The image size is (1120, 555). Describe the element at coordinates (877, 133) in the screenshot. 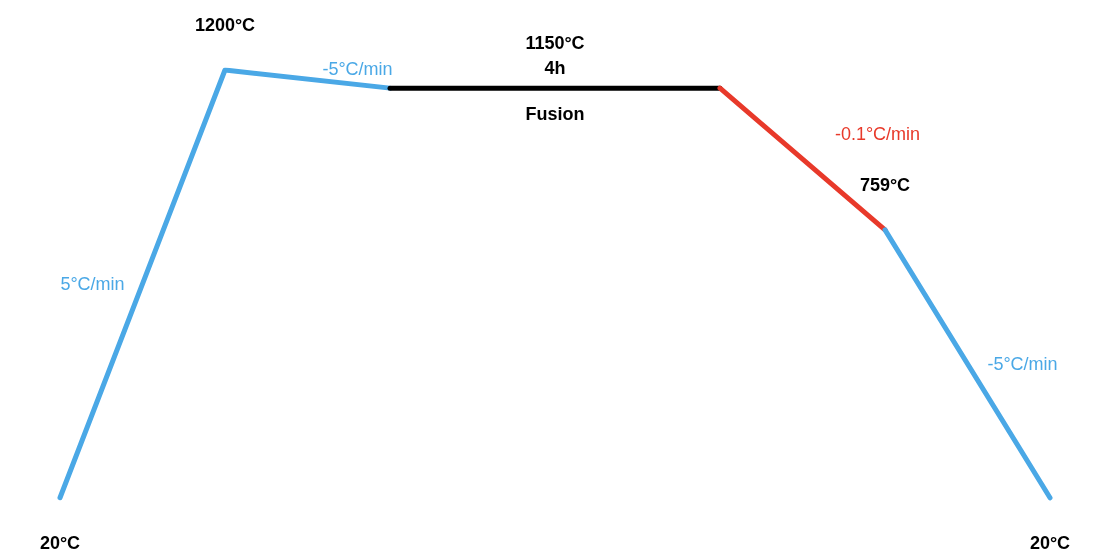

I see `annotation: -0.1°C/min` at that location.